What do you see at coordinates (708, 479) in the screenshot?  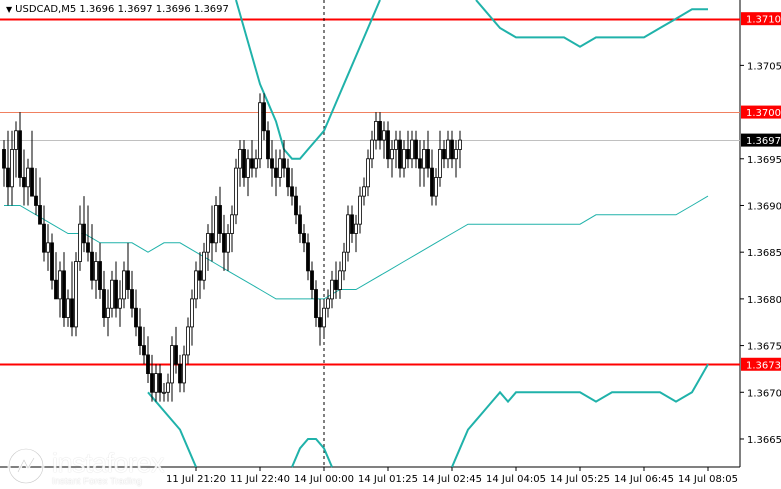 I see `x-tick-label-8: 14 Jul 08:05` at bounding box center [708, 479].